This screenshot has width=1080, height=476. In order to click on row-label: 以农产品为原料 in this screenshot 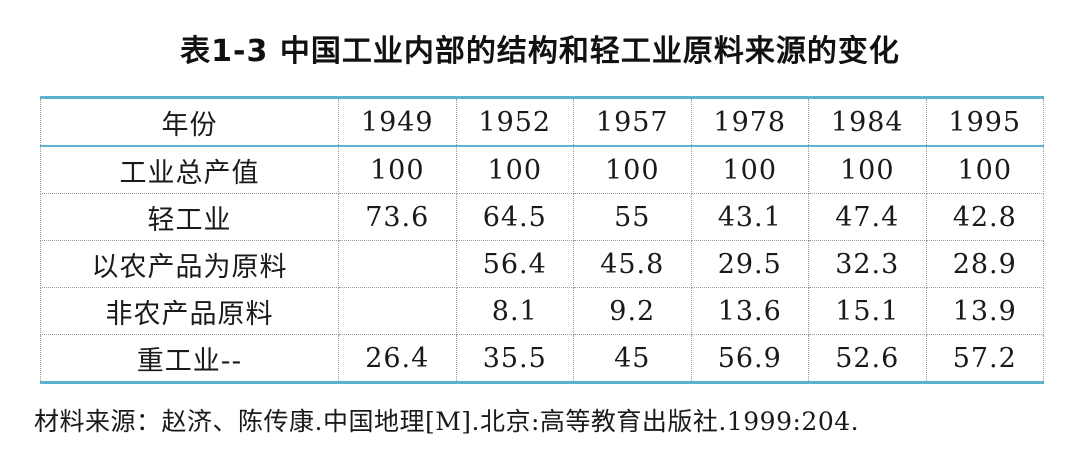, I will do `click(189, 264)`.